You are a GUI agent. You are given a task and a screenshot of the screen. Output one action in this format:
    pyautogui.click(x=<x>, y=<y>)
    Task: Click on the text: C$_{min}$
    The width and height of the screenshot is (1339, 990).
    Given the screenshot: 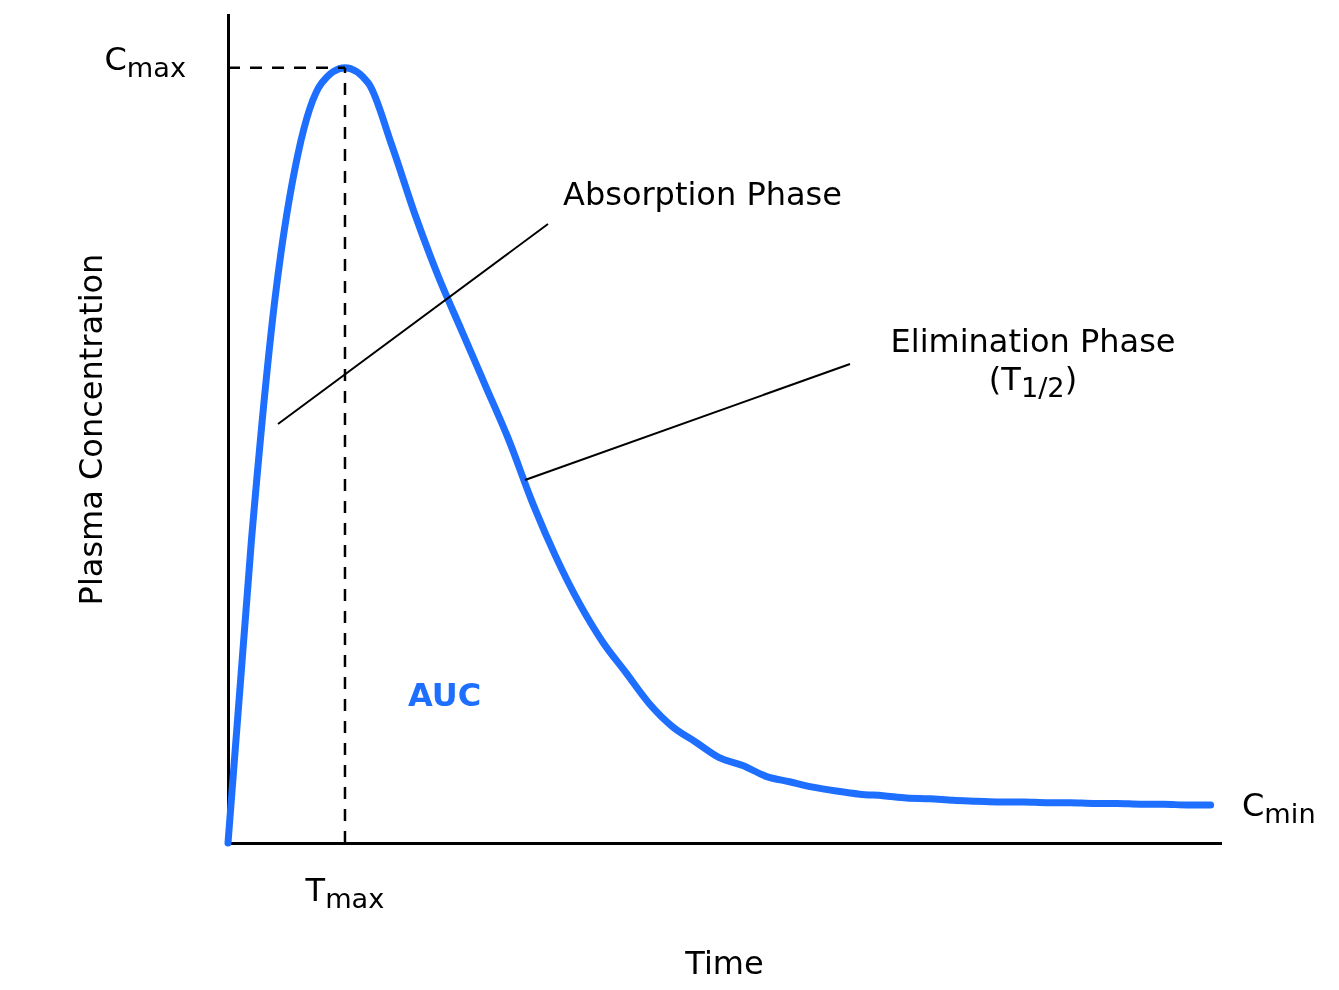 What is the action you would take?
    pyautogui.click(x=1279, y=809)
    